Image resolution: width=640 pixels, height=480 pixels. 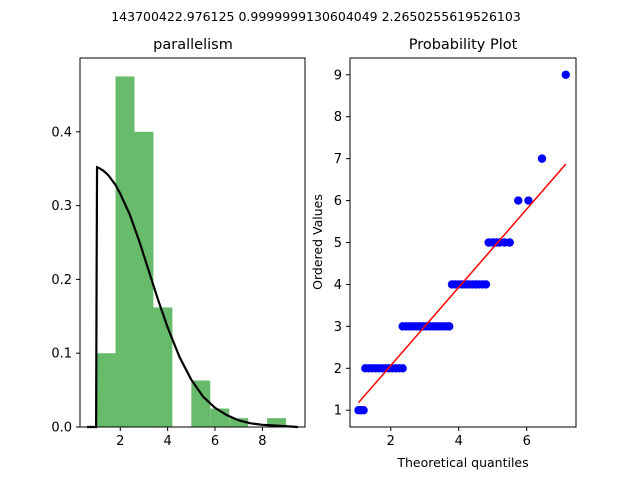 What do you see at coordinates (61, 206) in the screenshot?
I see `y-tick-label: 0.3` at bounding box center [61, 206].